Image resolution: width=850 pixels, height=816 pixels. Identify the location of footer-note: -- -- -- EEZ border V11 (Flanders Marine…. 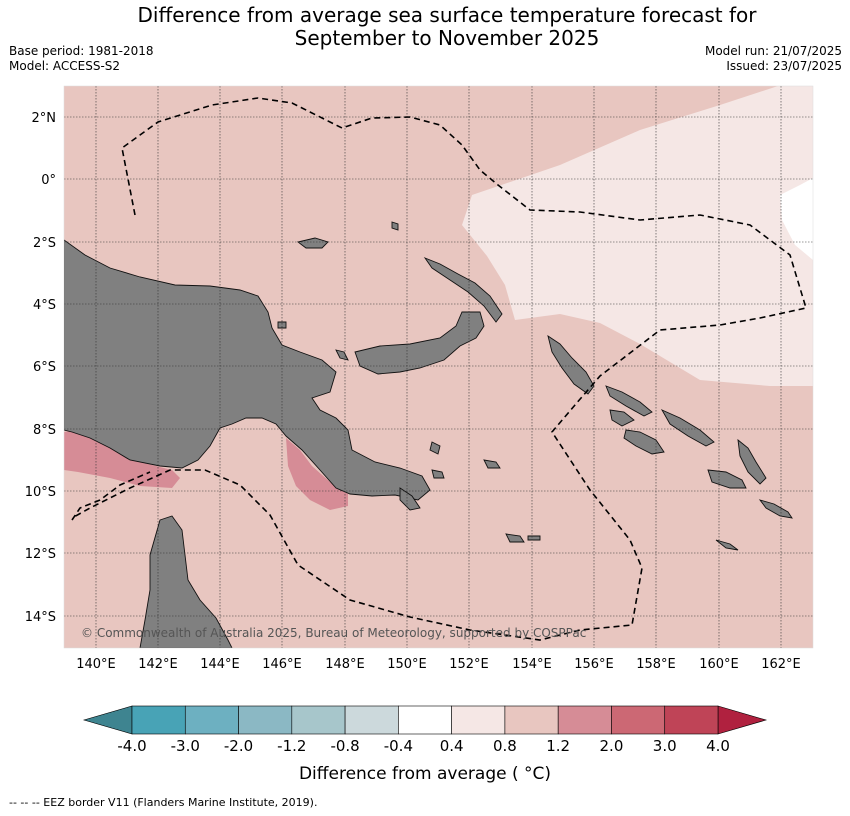
(163, 802).